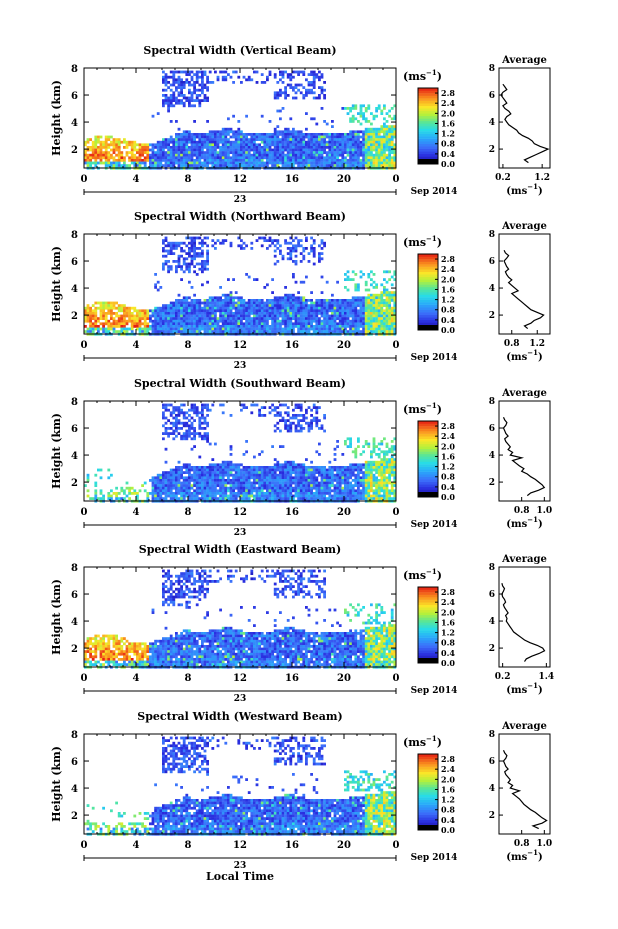 Image resolution: width=618 pixels, height=929 pixels. Describe the element at coordinates (503, 178) in the screenshot. I see `average-x-tick-label: 0.2` at that location.